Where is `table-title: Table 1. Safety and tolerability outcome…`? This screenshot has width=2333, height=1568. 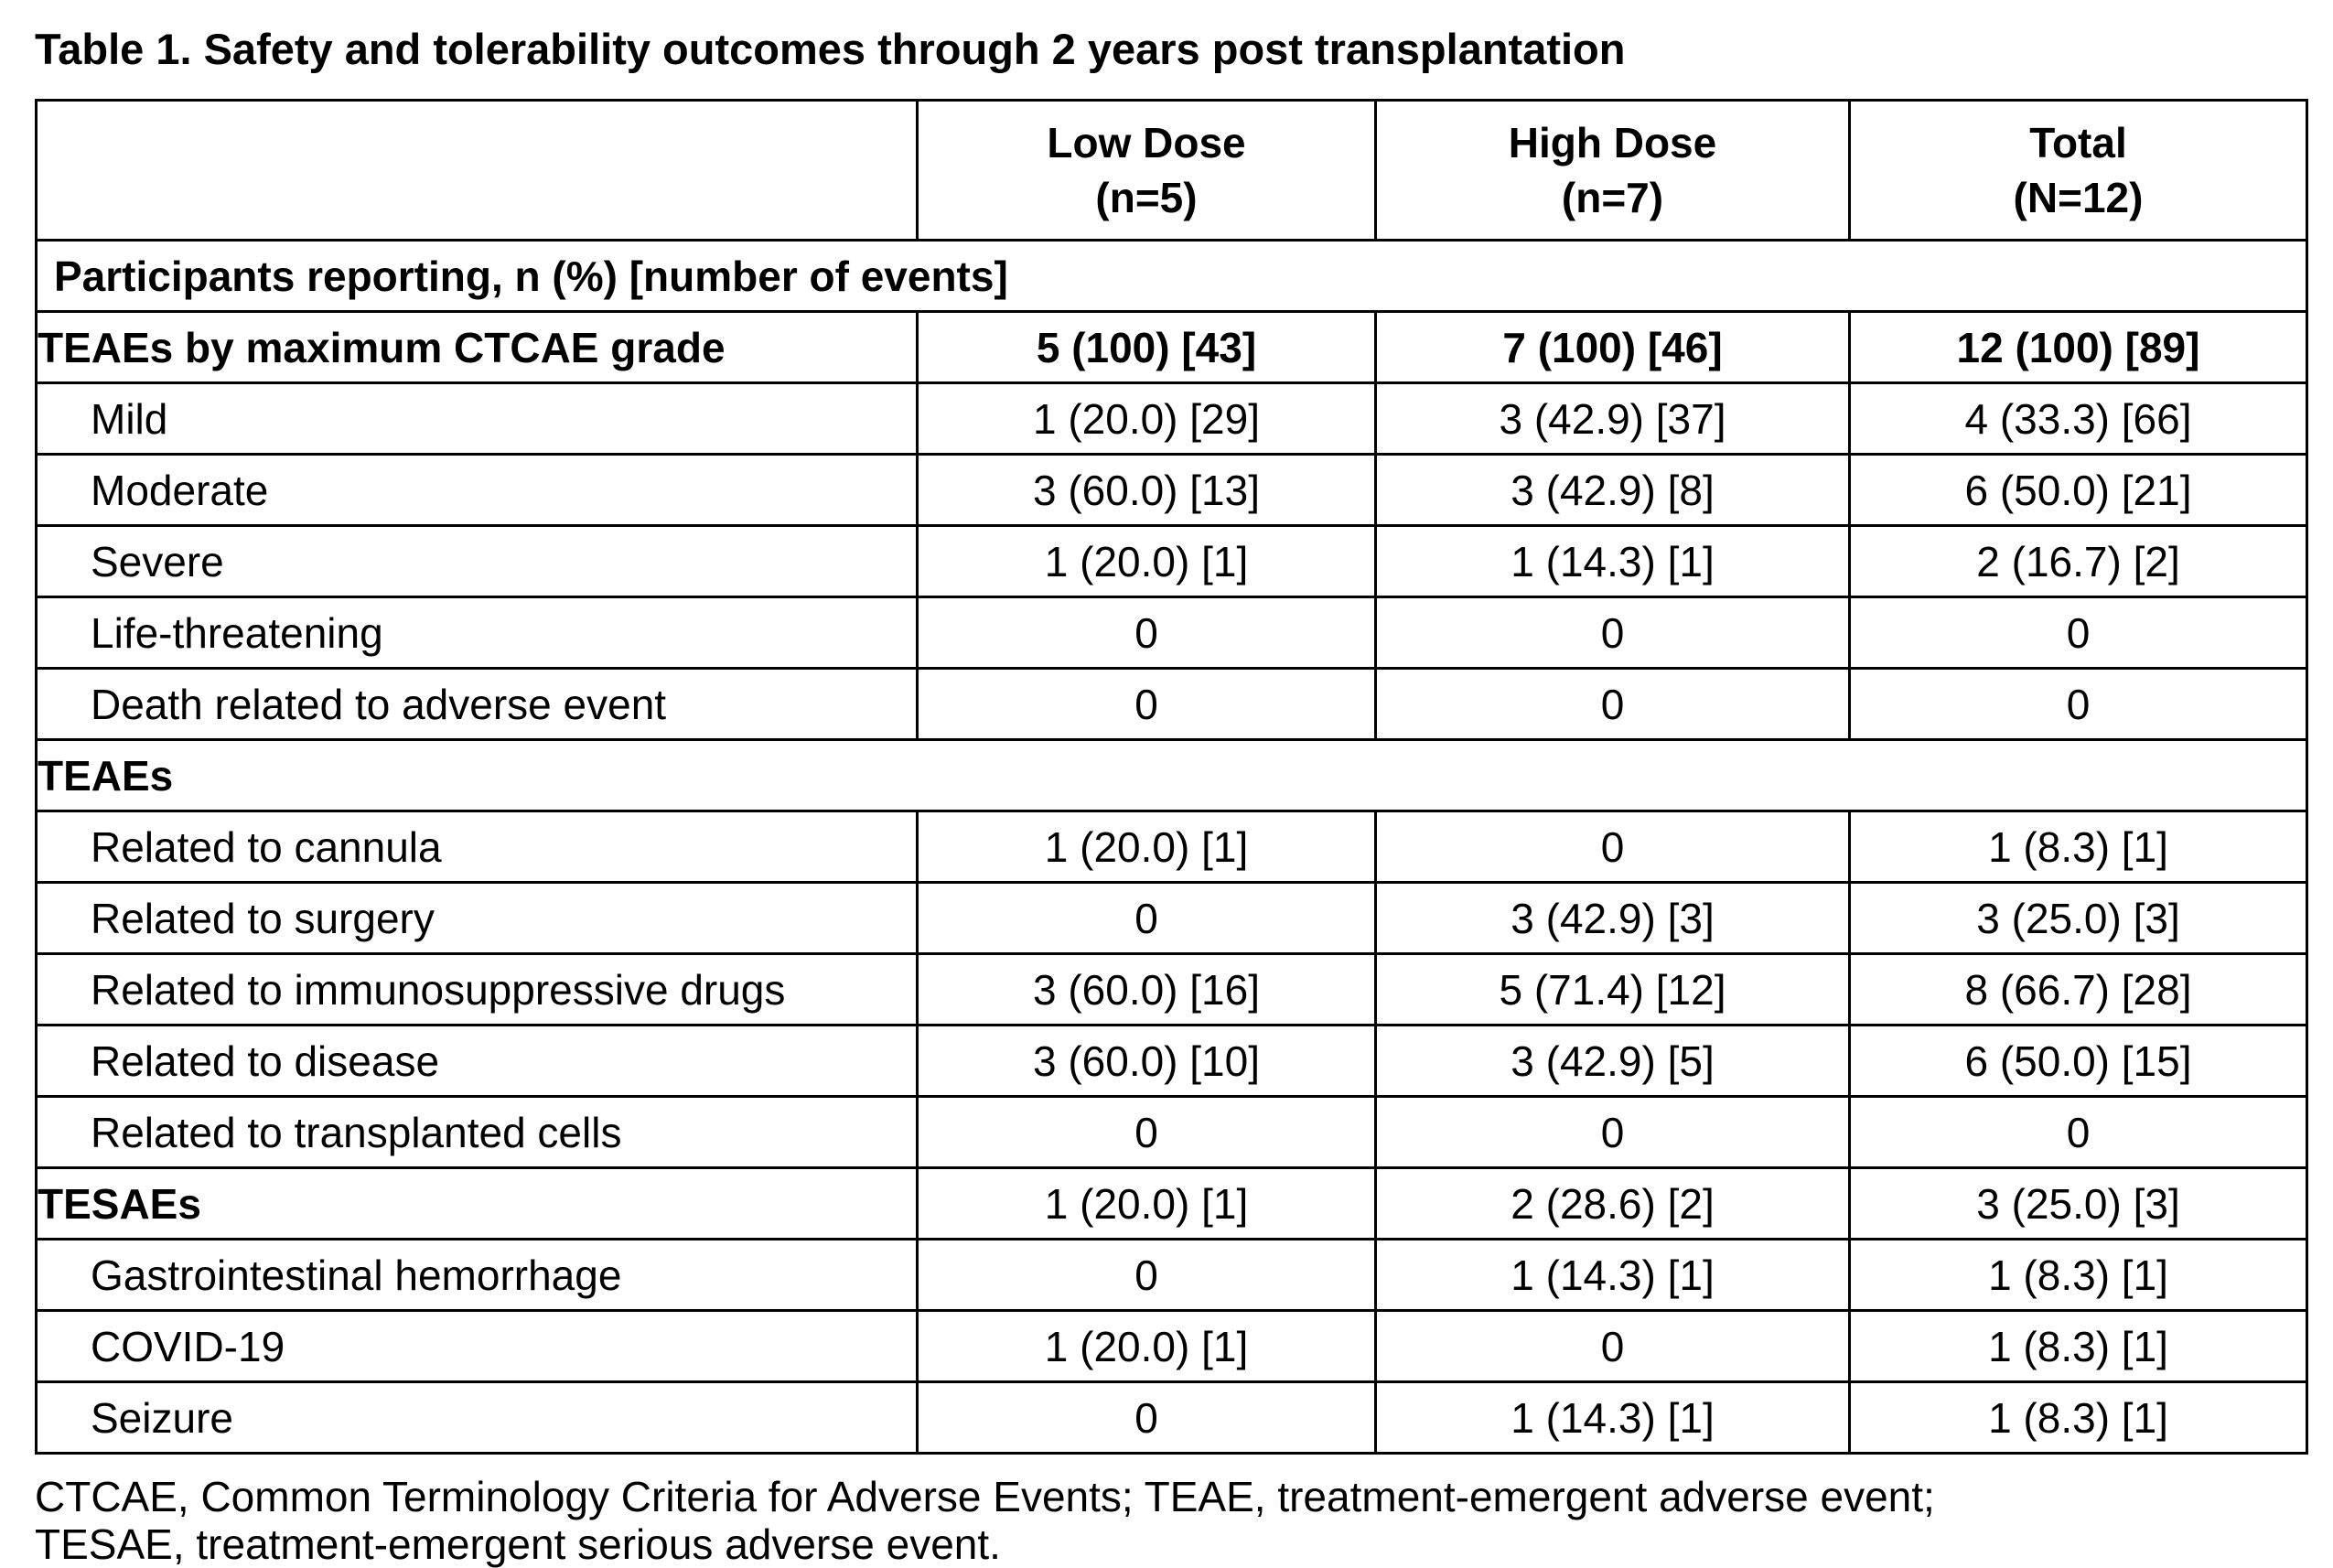
table-title: Table 1. Safety and tolerability outcome… is located at coordinates (830, 49).